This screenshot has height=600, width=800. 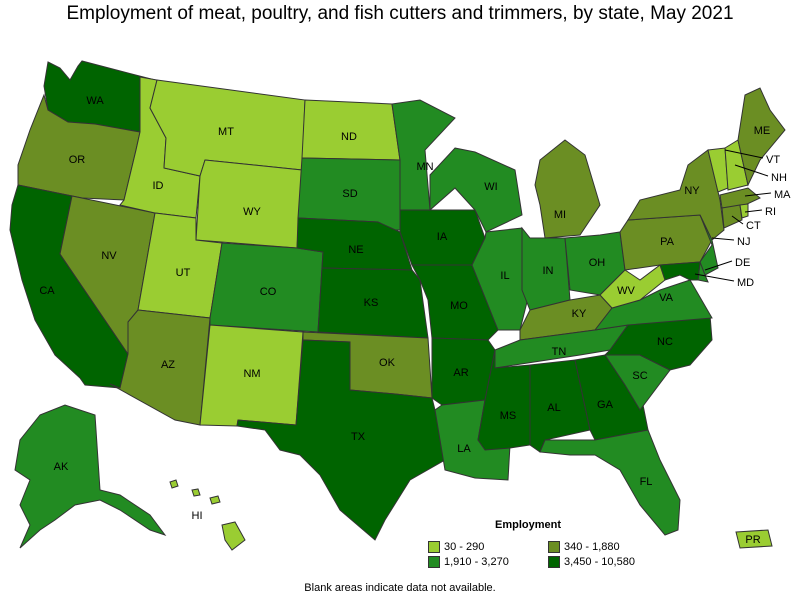 I want to click on label-CT: CT, so click(x=753, y=226).